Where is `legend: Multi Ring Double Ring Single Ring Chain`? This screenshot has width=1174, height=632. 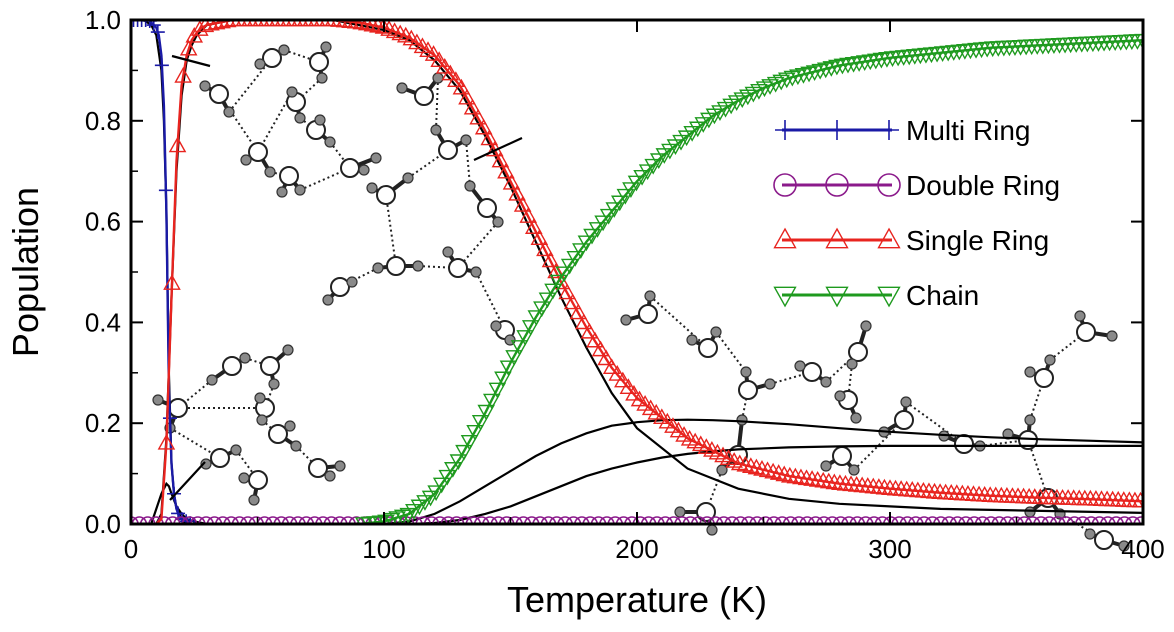
legend: Multi Ring Double Ring Single Ring Chain is located at coordinates (916, 213).